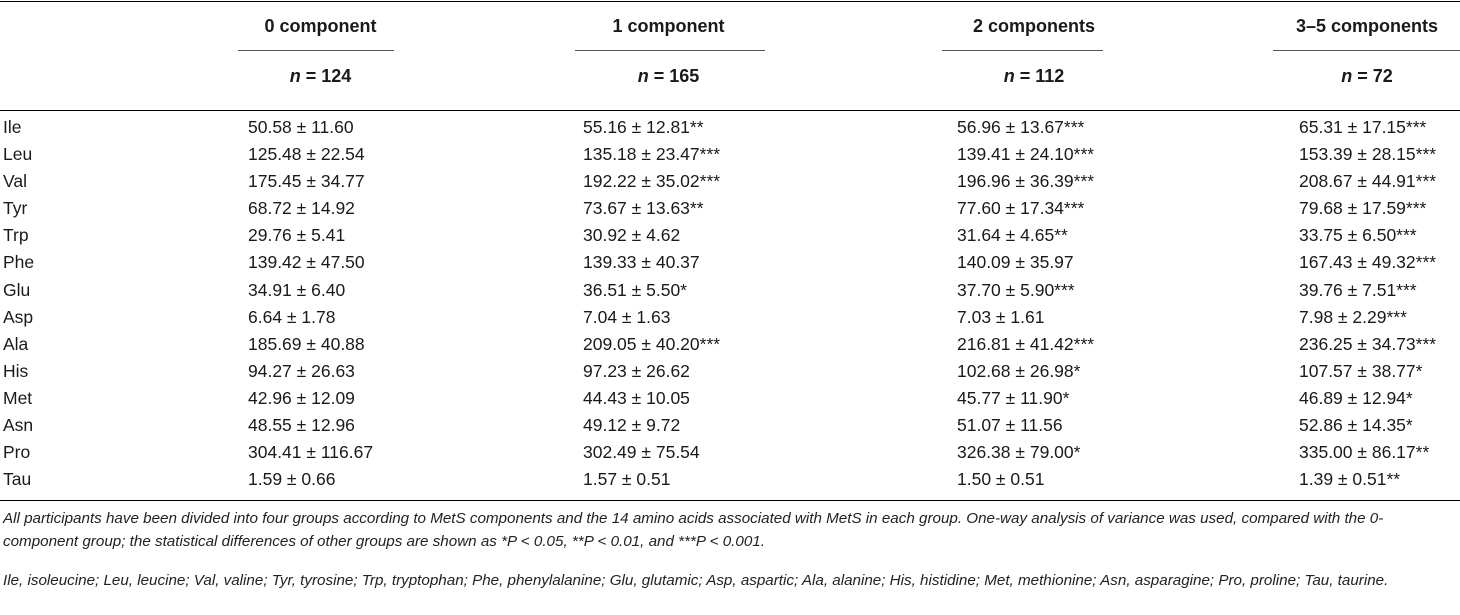  Describe the element at coordinates (627, 479) in the screenshot. I see `value-cell: 1.57 ± 0.51` at that location.